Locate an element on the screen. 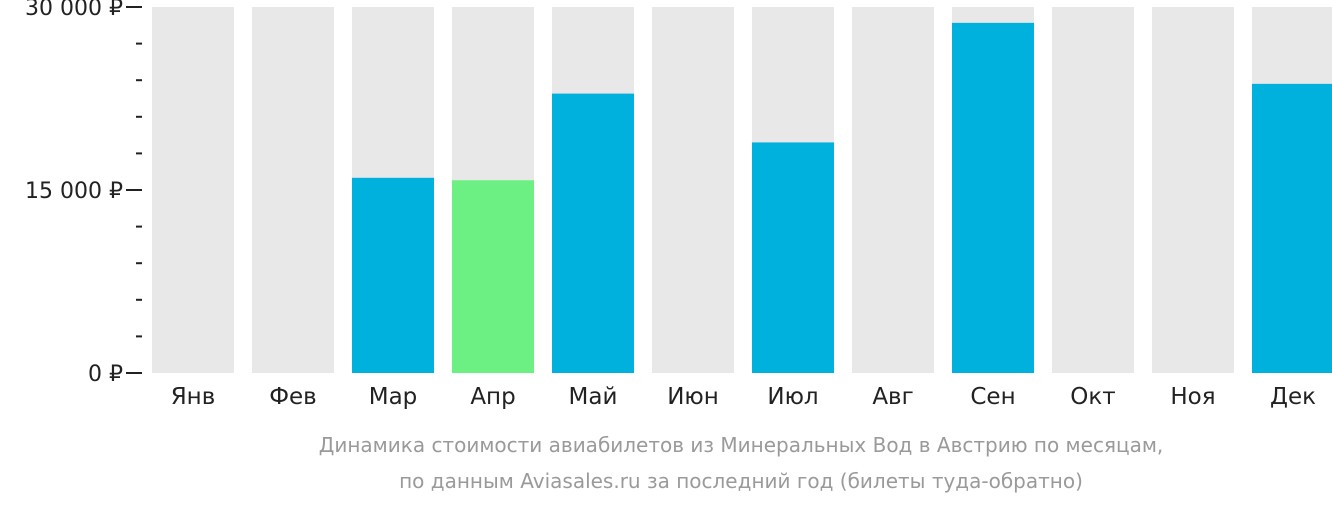 This screenshot has height=506, width=1332. x-tick-label: Сен is located at coordinates (992, 397).